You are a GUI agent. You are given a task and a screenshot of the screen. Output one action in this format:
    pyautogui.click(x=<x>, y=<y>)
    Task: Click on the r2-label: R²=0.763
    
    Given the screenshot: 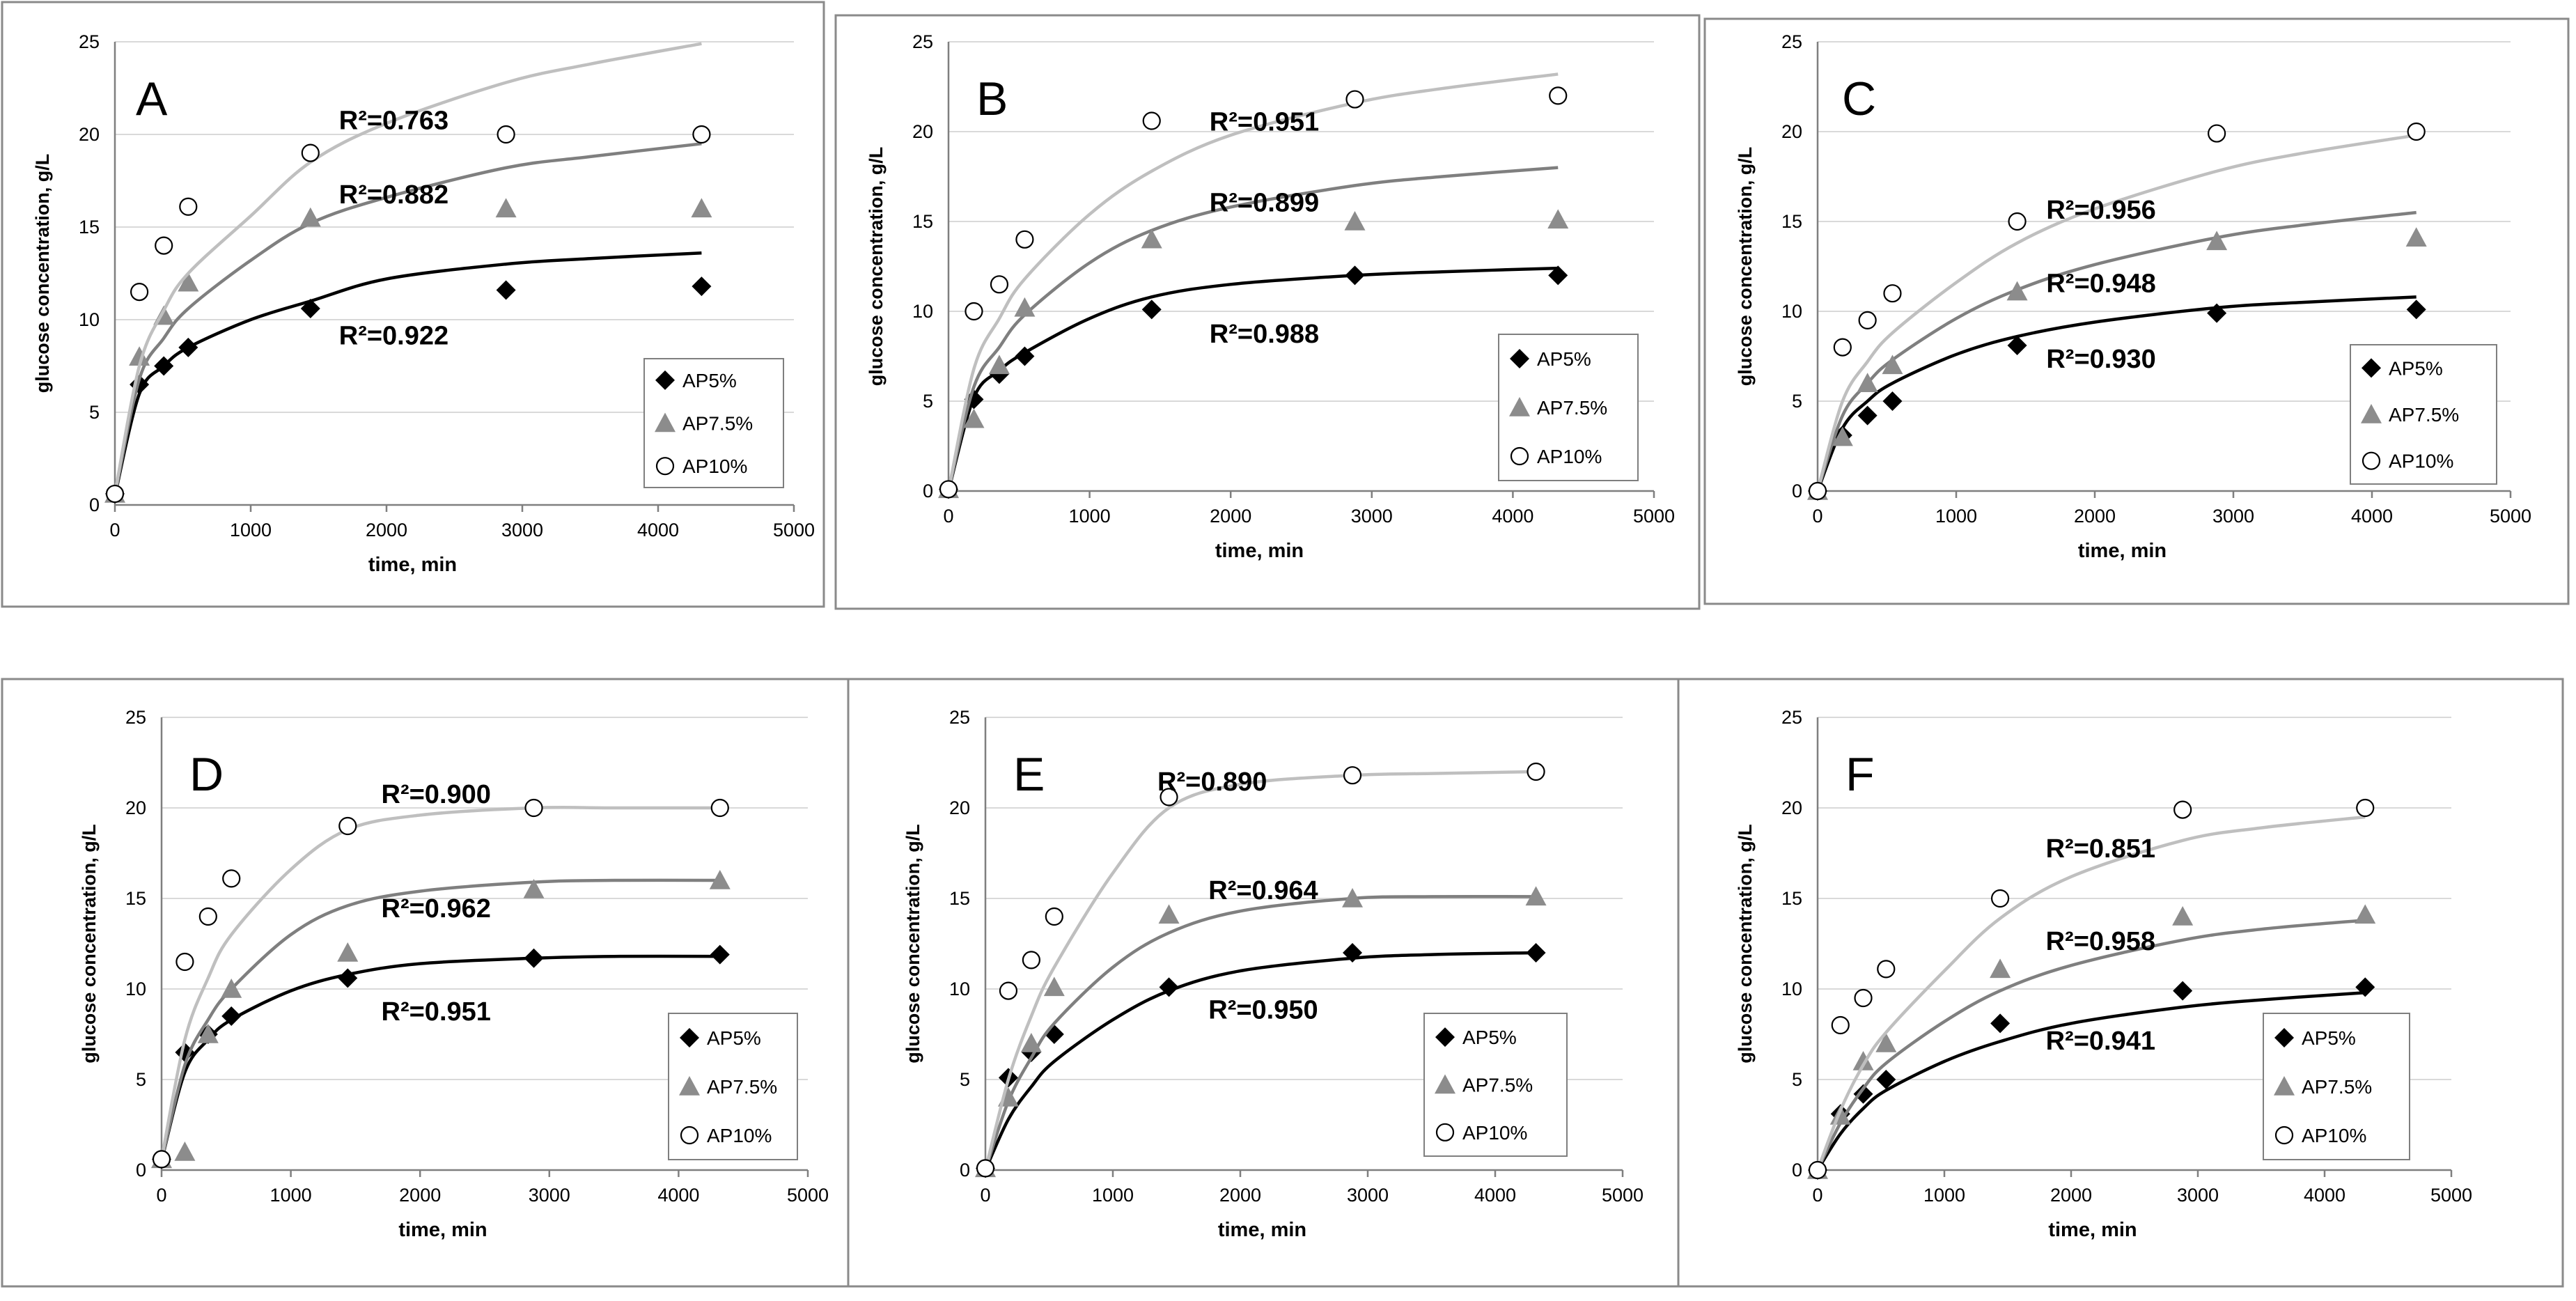 What is the action you would take?
    pyautogui.click(x=393, y=122)
    